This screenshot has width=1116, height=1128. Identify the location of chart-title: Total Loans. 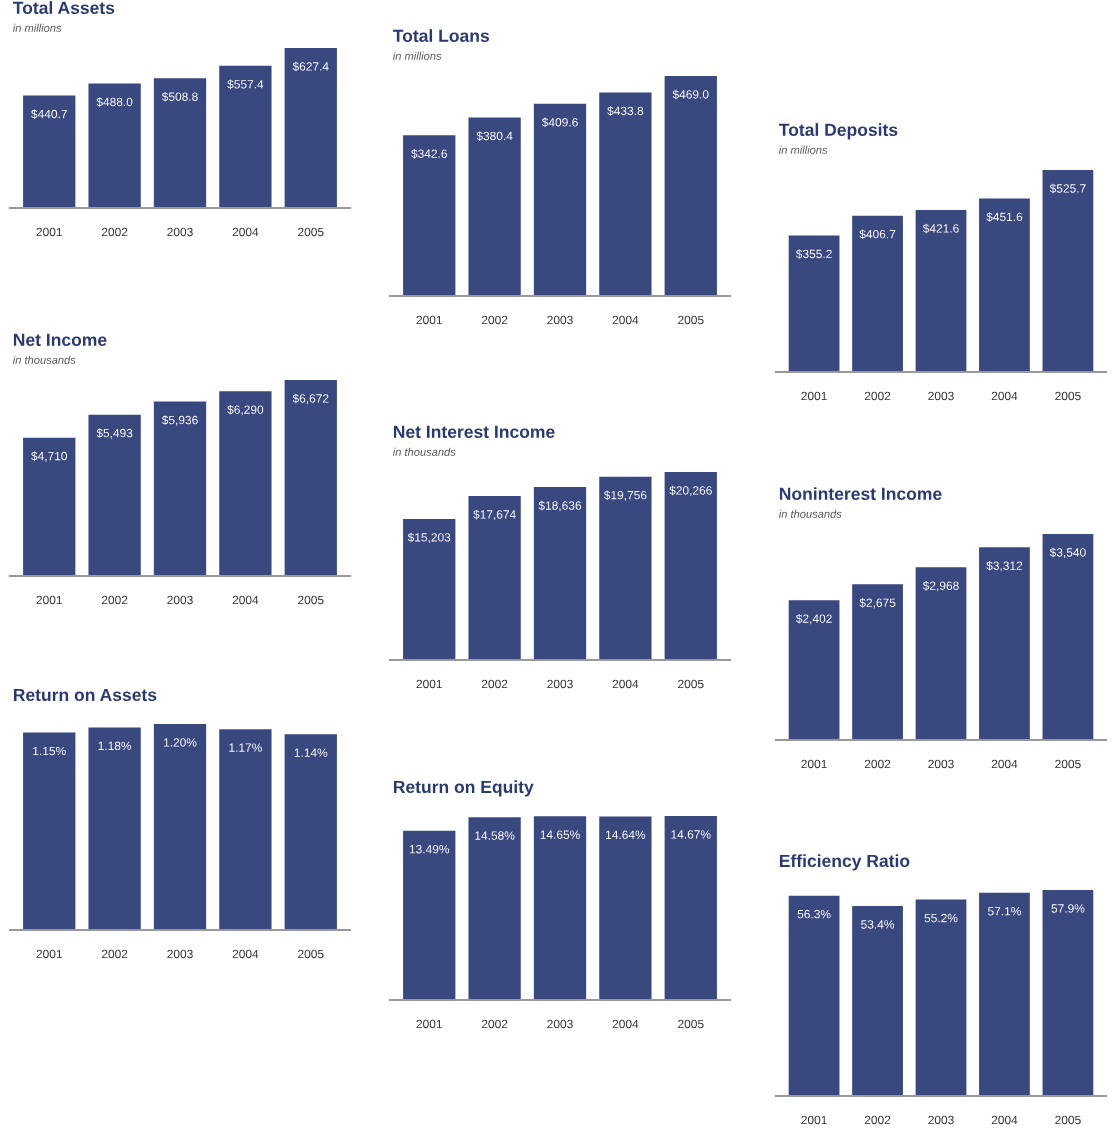
(440, 35).